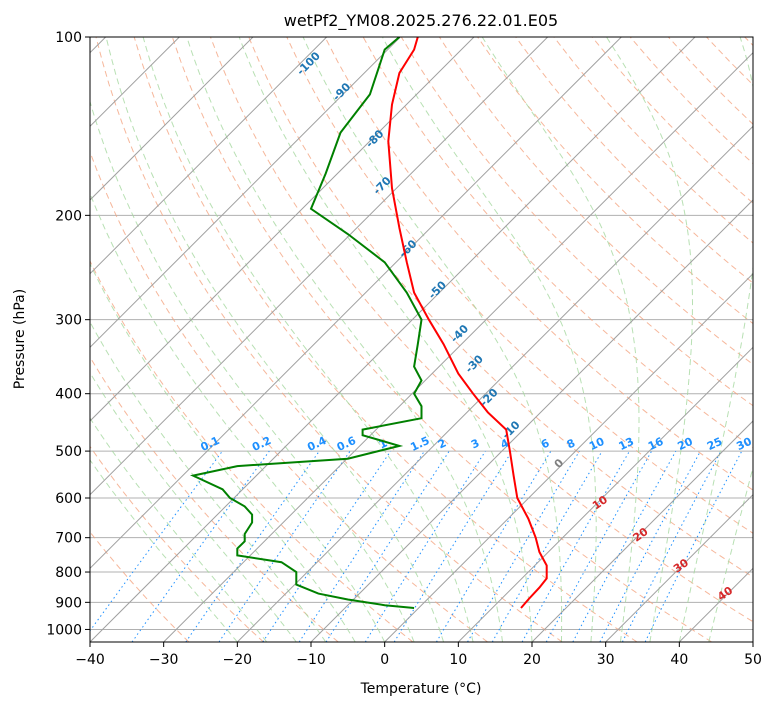 Image resolution: width=775 pixels, height=708 pixels. Describe the element at coordinates (20, 339) in the screenshot. I see `y-axis-label: Pressure (hPa)` at that location.